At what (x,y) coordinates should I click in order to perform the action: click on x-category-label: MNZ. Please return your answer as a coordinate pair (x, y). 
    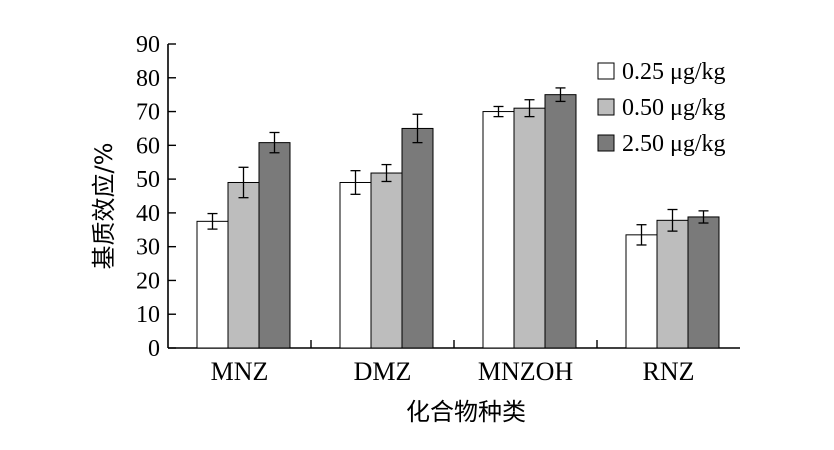
    Looking at the image, I should click on (240, 371).